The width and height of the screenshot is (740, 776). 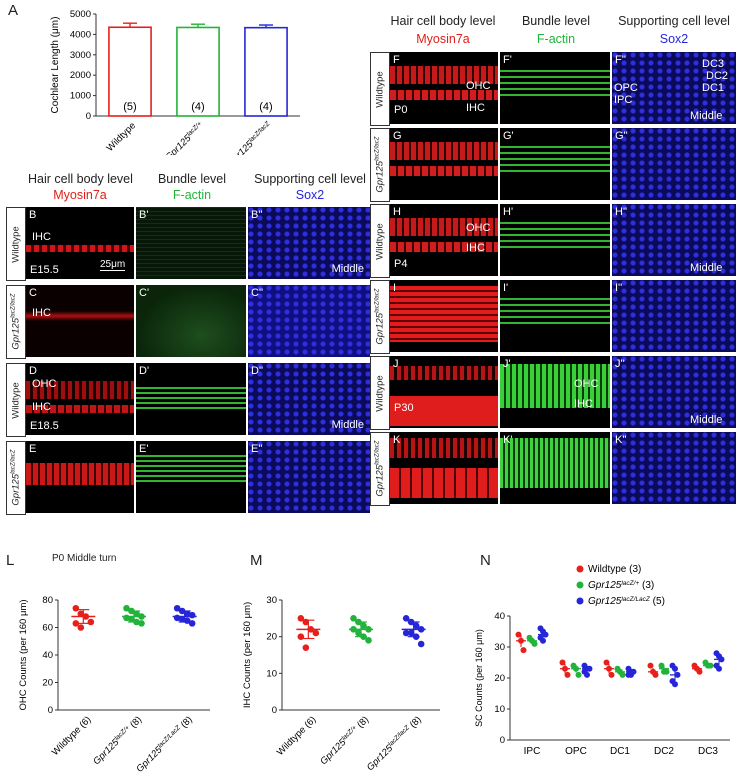 I want to click on panel-annotation: DC2, so click(x=717, y=76).